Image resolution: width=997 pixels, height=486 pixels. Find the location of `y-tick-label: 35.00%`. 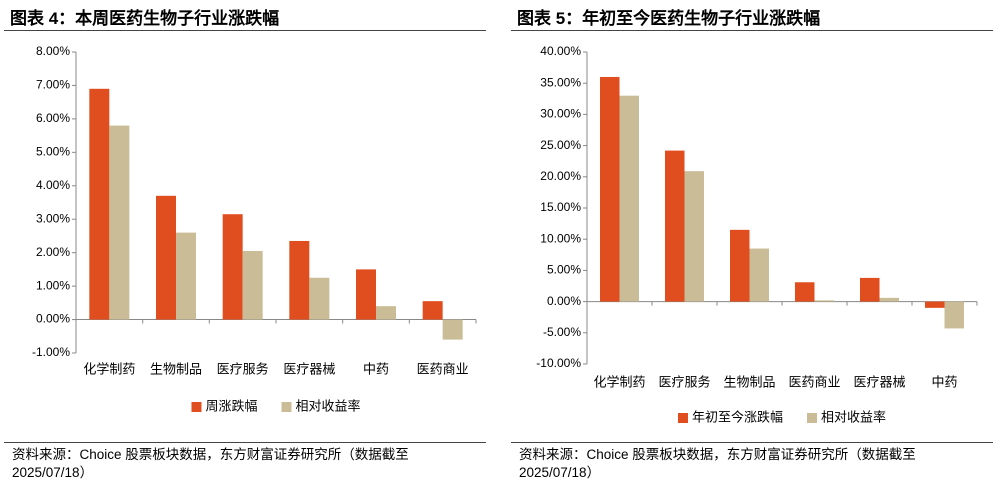

y-tick-label: 35.00% is located at coordinates (560, 82).